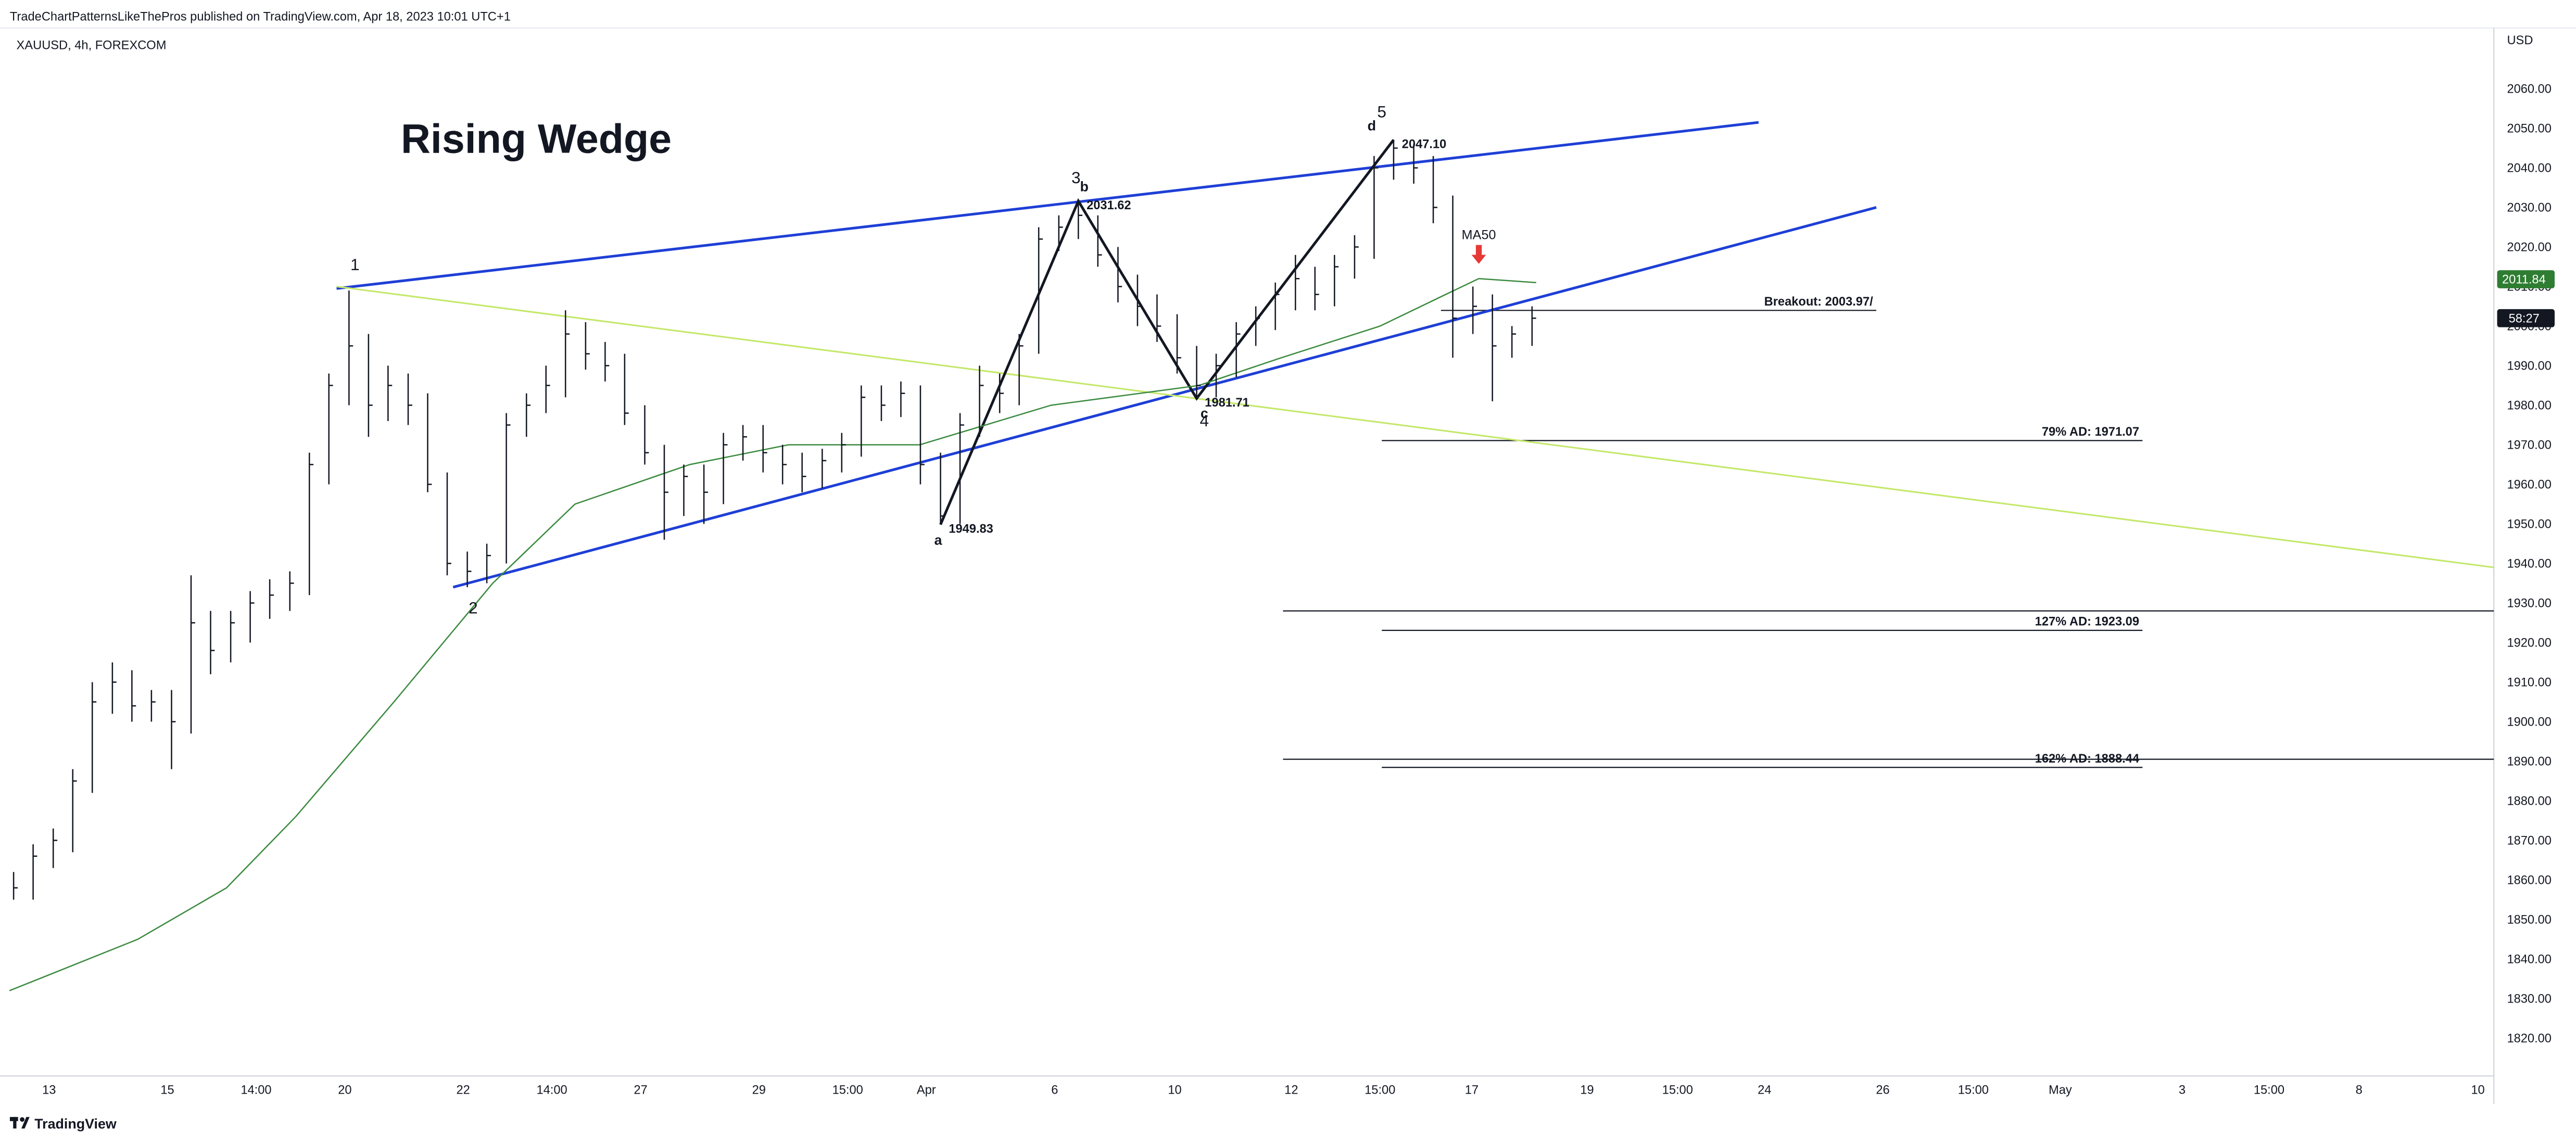 This screenshot has height=1141, width=2576. What do you see at coordinates (759, 1091) in the screenshot?
I see `x-tick-label: 29` at bounding box center [759, 1091].